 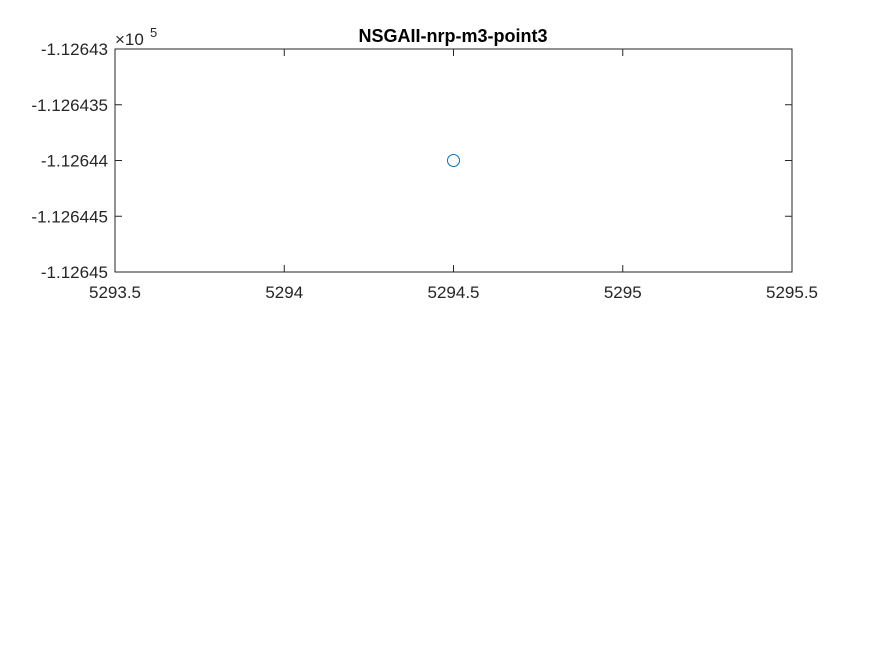 What do you see at coordinates (129, 39) in the screenshot?
I see `y-exponent-base: ×10` at bounding box center [129, 39].